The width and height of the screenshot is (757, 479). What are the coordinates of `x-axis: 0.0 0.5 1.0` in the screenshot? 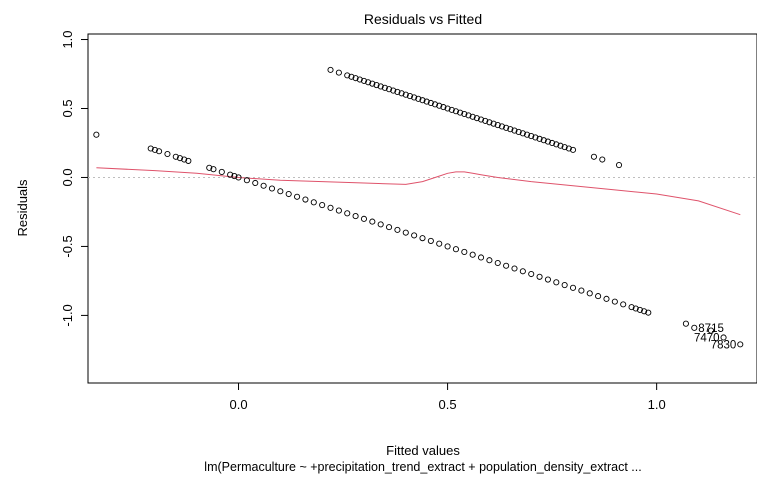 It's located at (447, 397).